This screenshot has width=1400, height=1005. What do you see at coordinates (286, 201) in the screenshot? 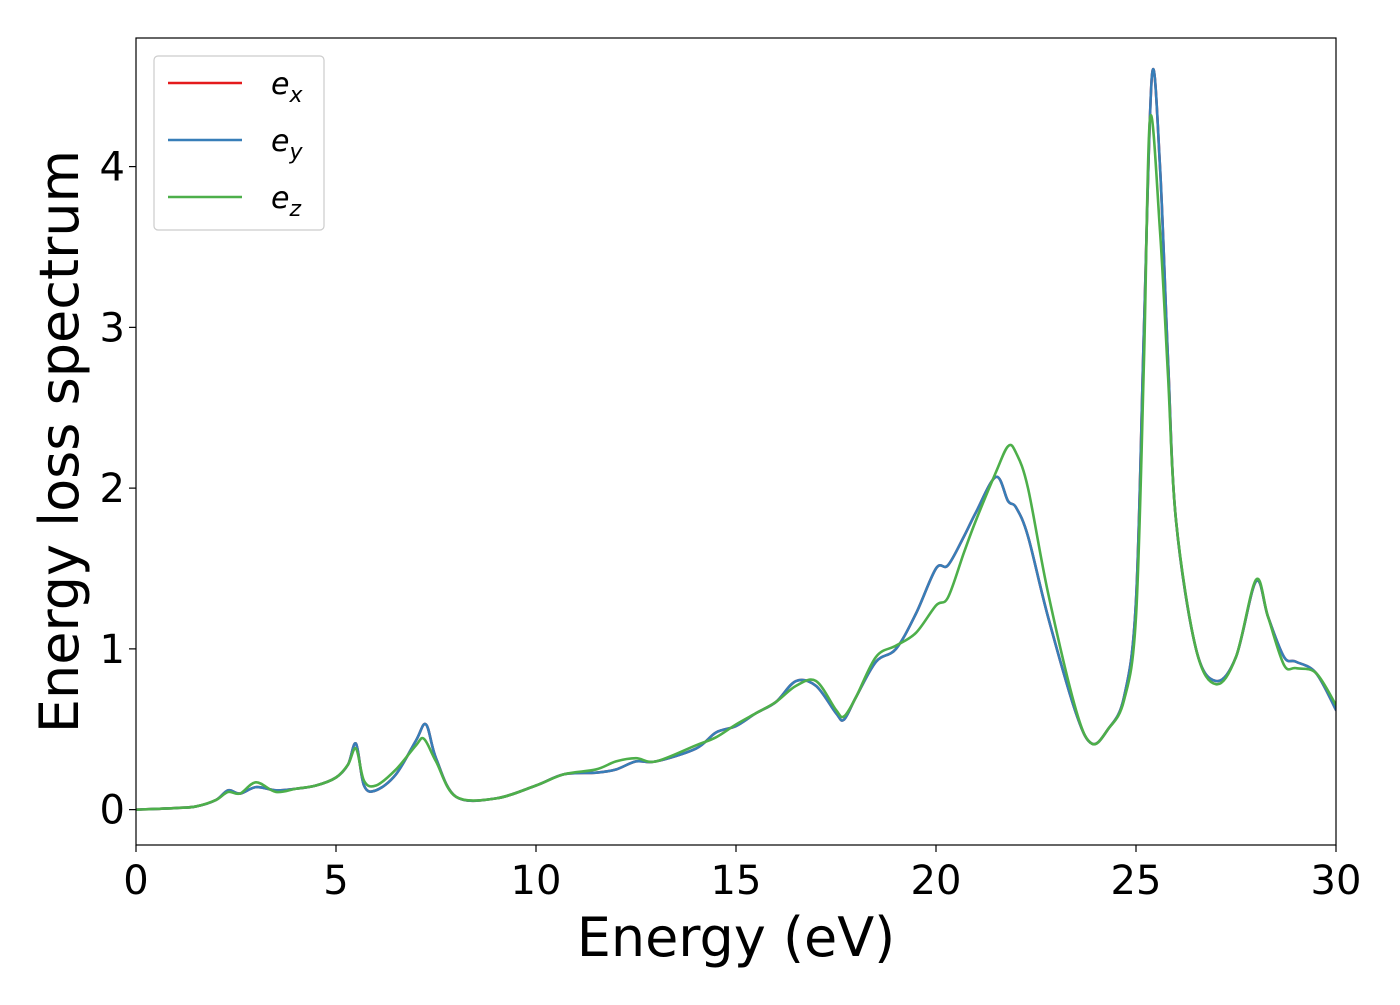
I see `legend-label-ez: ez` at bounding box center [286, 201].